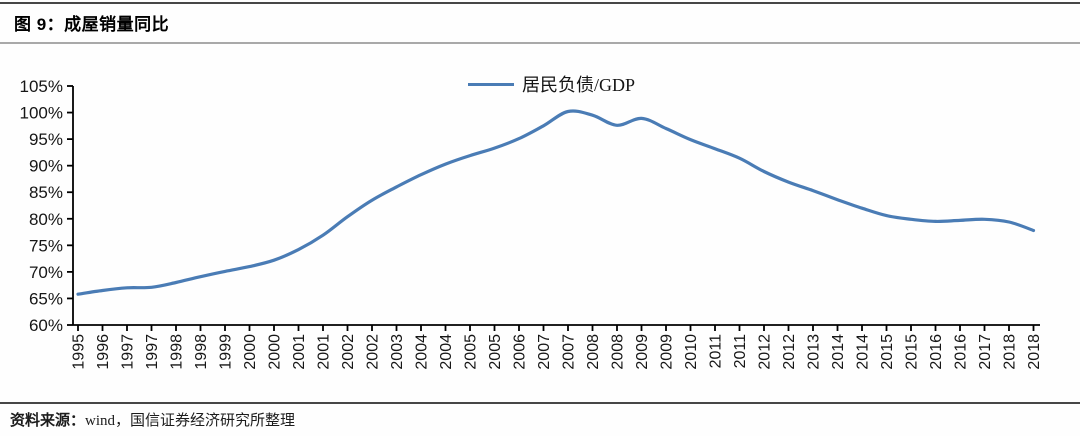 The height and width of the screenshot is (436, 1080). I want to click on footer-divider, so click(540, 403).